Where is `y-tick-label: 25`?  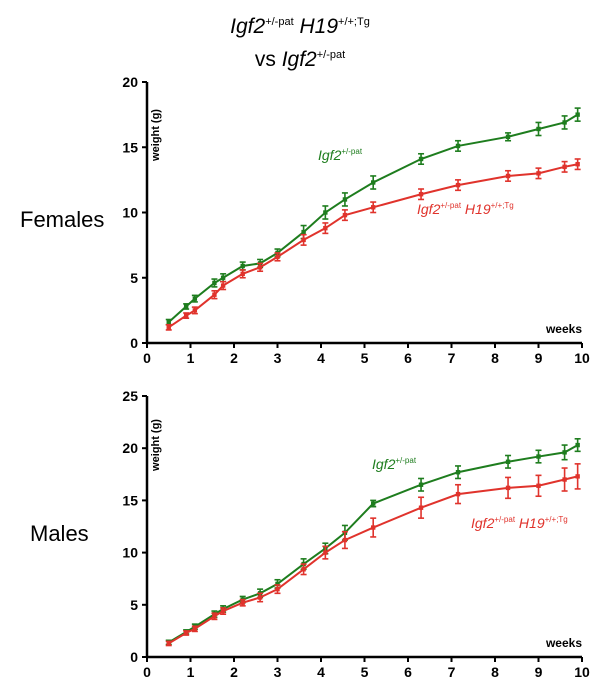 y-tick-label: 25 is located at coordinates (130, 396).